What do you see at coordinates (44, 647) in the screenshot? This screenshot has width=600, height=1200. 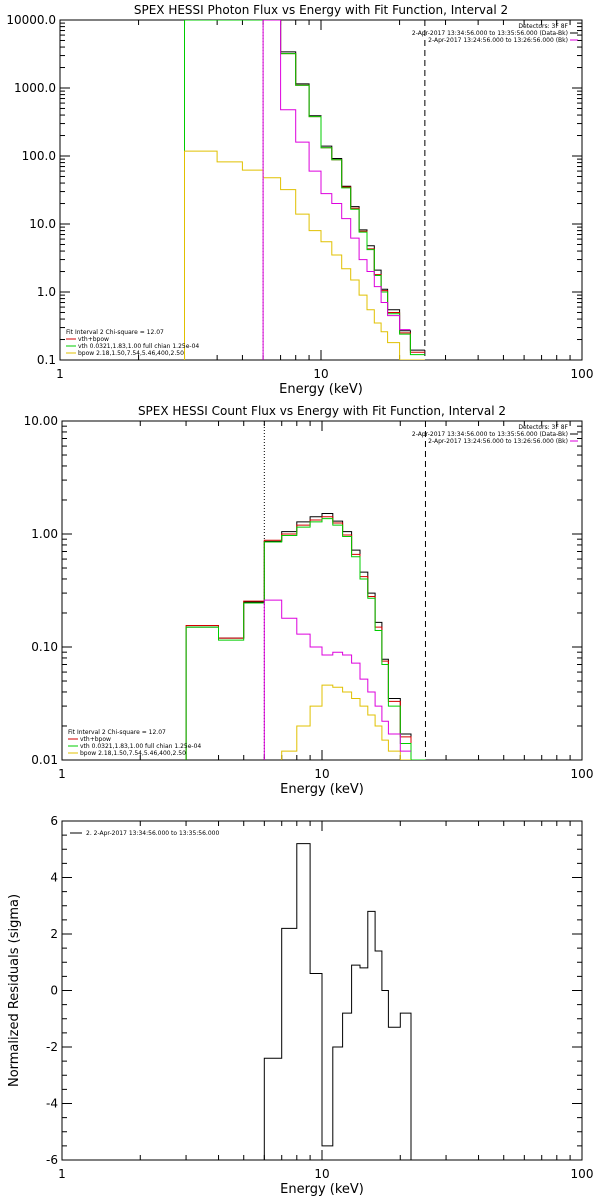 I see `y-tick-label: 0.10` at bounding box center [44, 647].